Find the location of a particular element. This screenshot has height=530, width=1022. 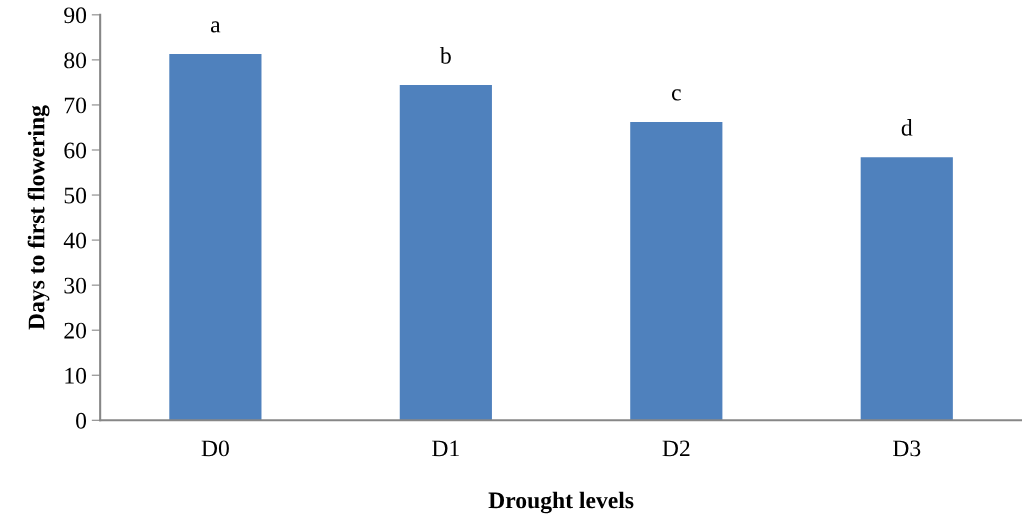

annotation: b is located at coordinates (445, 55).